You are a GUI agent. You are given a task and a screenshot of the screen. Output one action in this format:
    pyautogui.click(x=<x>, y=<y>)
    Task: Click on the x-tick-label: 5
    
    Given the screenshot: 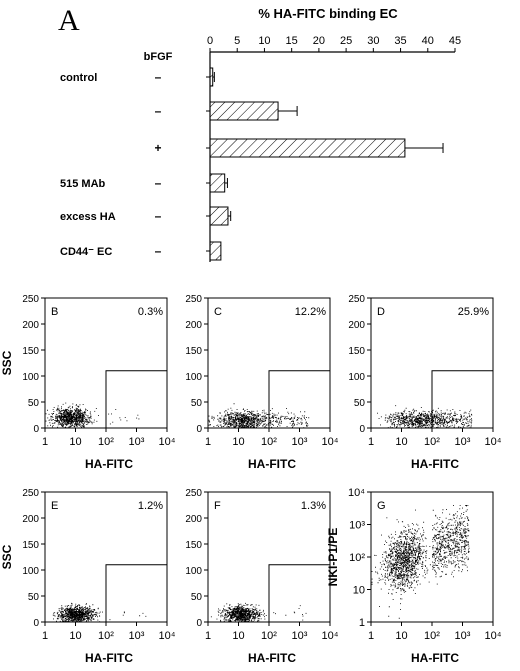 What is the action you would take?
    pyautogui.click(x=237, y=41)
    